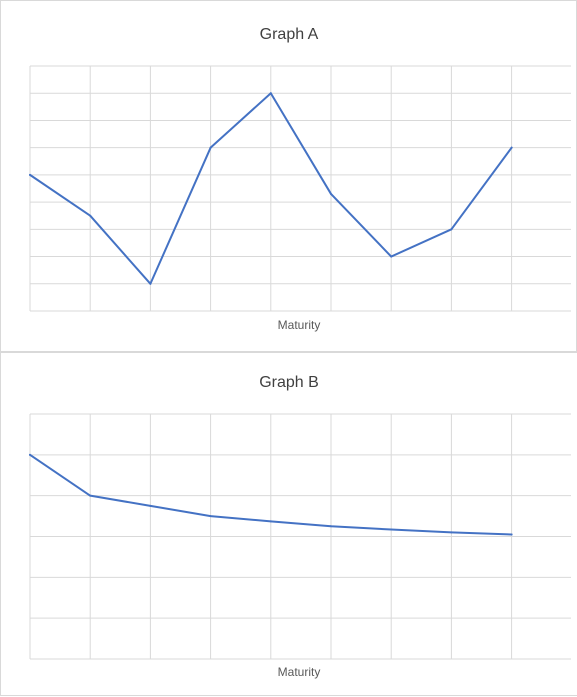  Describe the element at coordinates (289, 382) in the screenshot. I see `chart-title-b: Graph B` at that location.